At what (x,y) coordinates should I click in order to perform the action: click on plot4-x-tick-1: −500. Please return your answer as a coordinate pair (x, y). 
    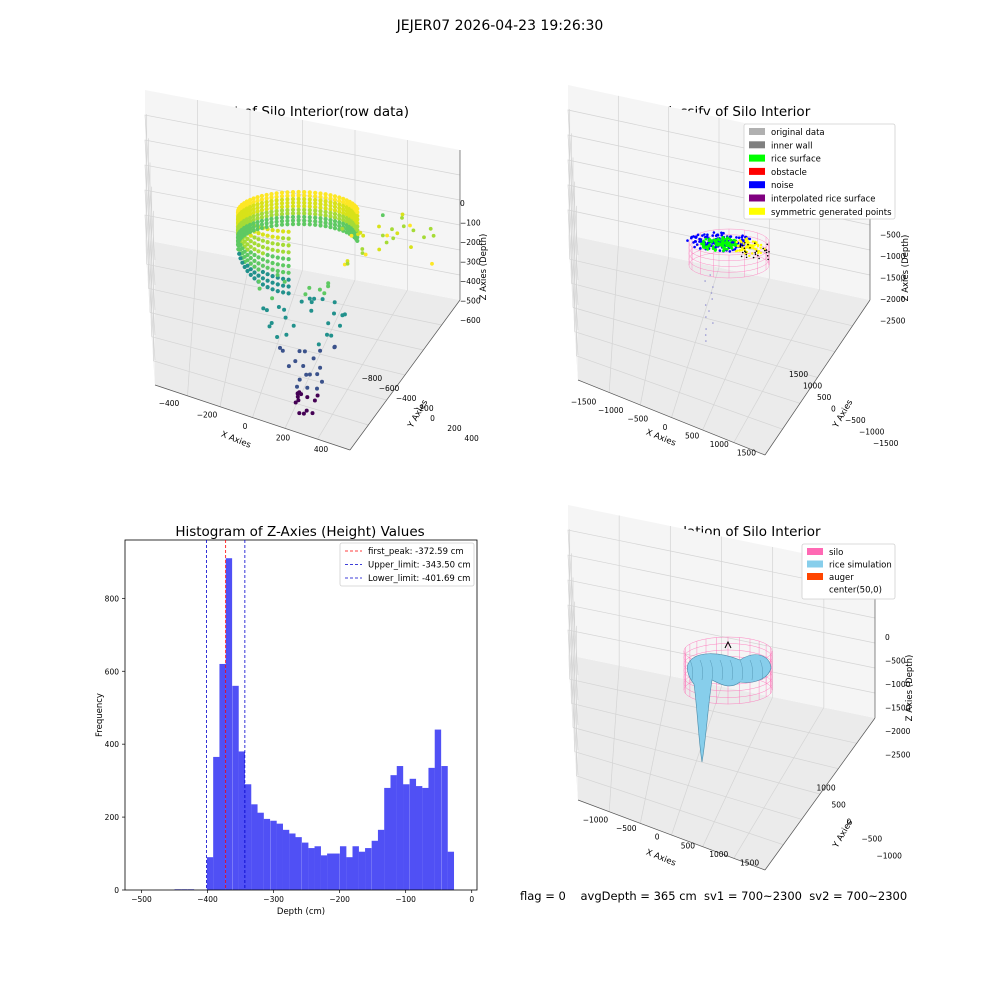
    Looking at the image, I should click on (626, 828).